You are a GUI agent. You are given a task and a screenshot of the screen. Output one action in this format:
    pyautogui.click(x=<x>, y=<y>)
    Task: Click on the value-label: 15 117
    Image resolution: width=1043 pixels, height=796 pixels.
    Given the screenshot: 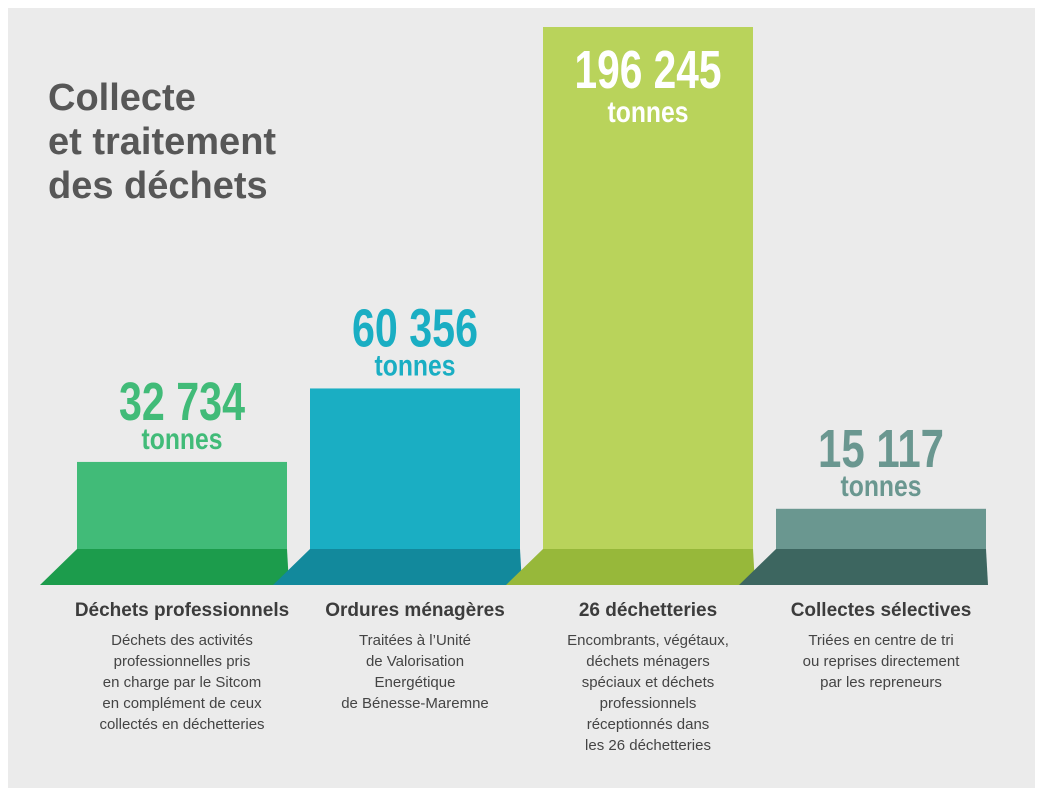 What is the action you would take?
    pyautogui.click(x=881, y=449)
    